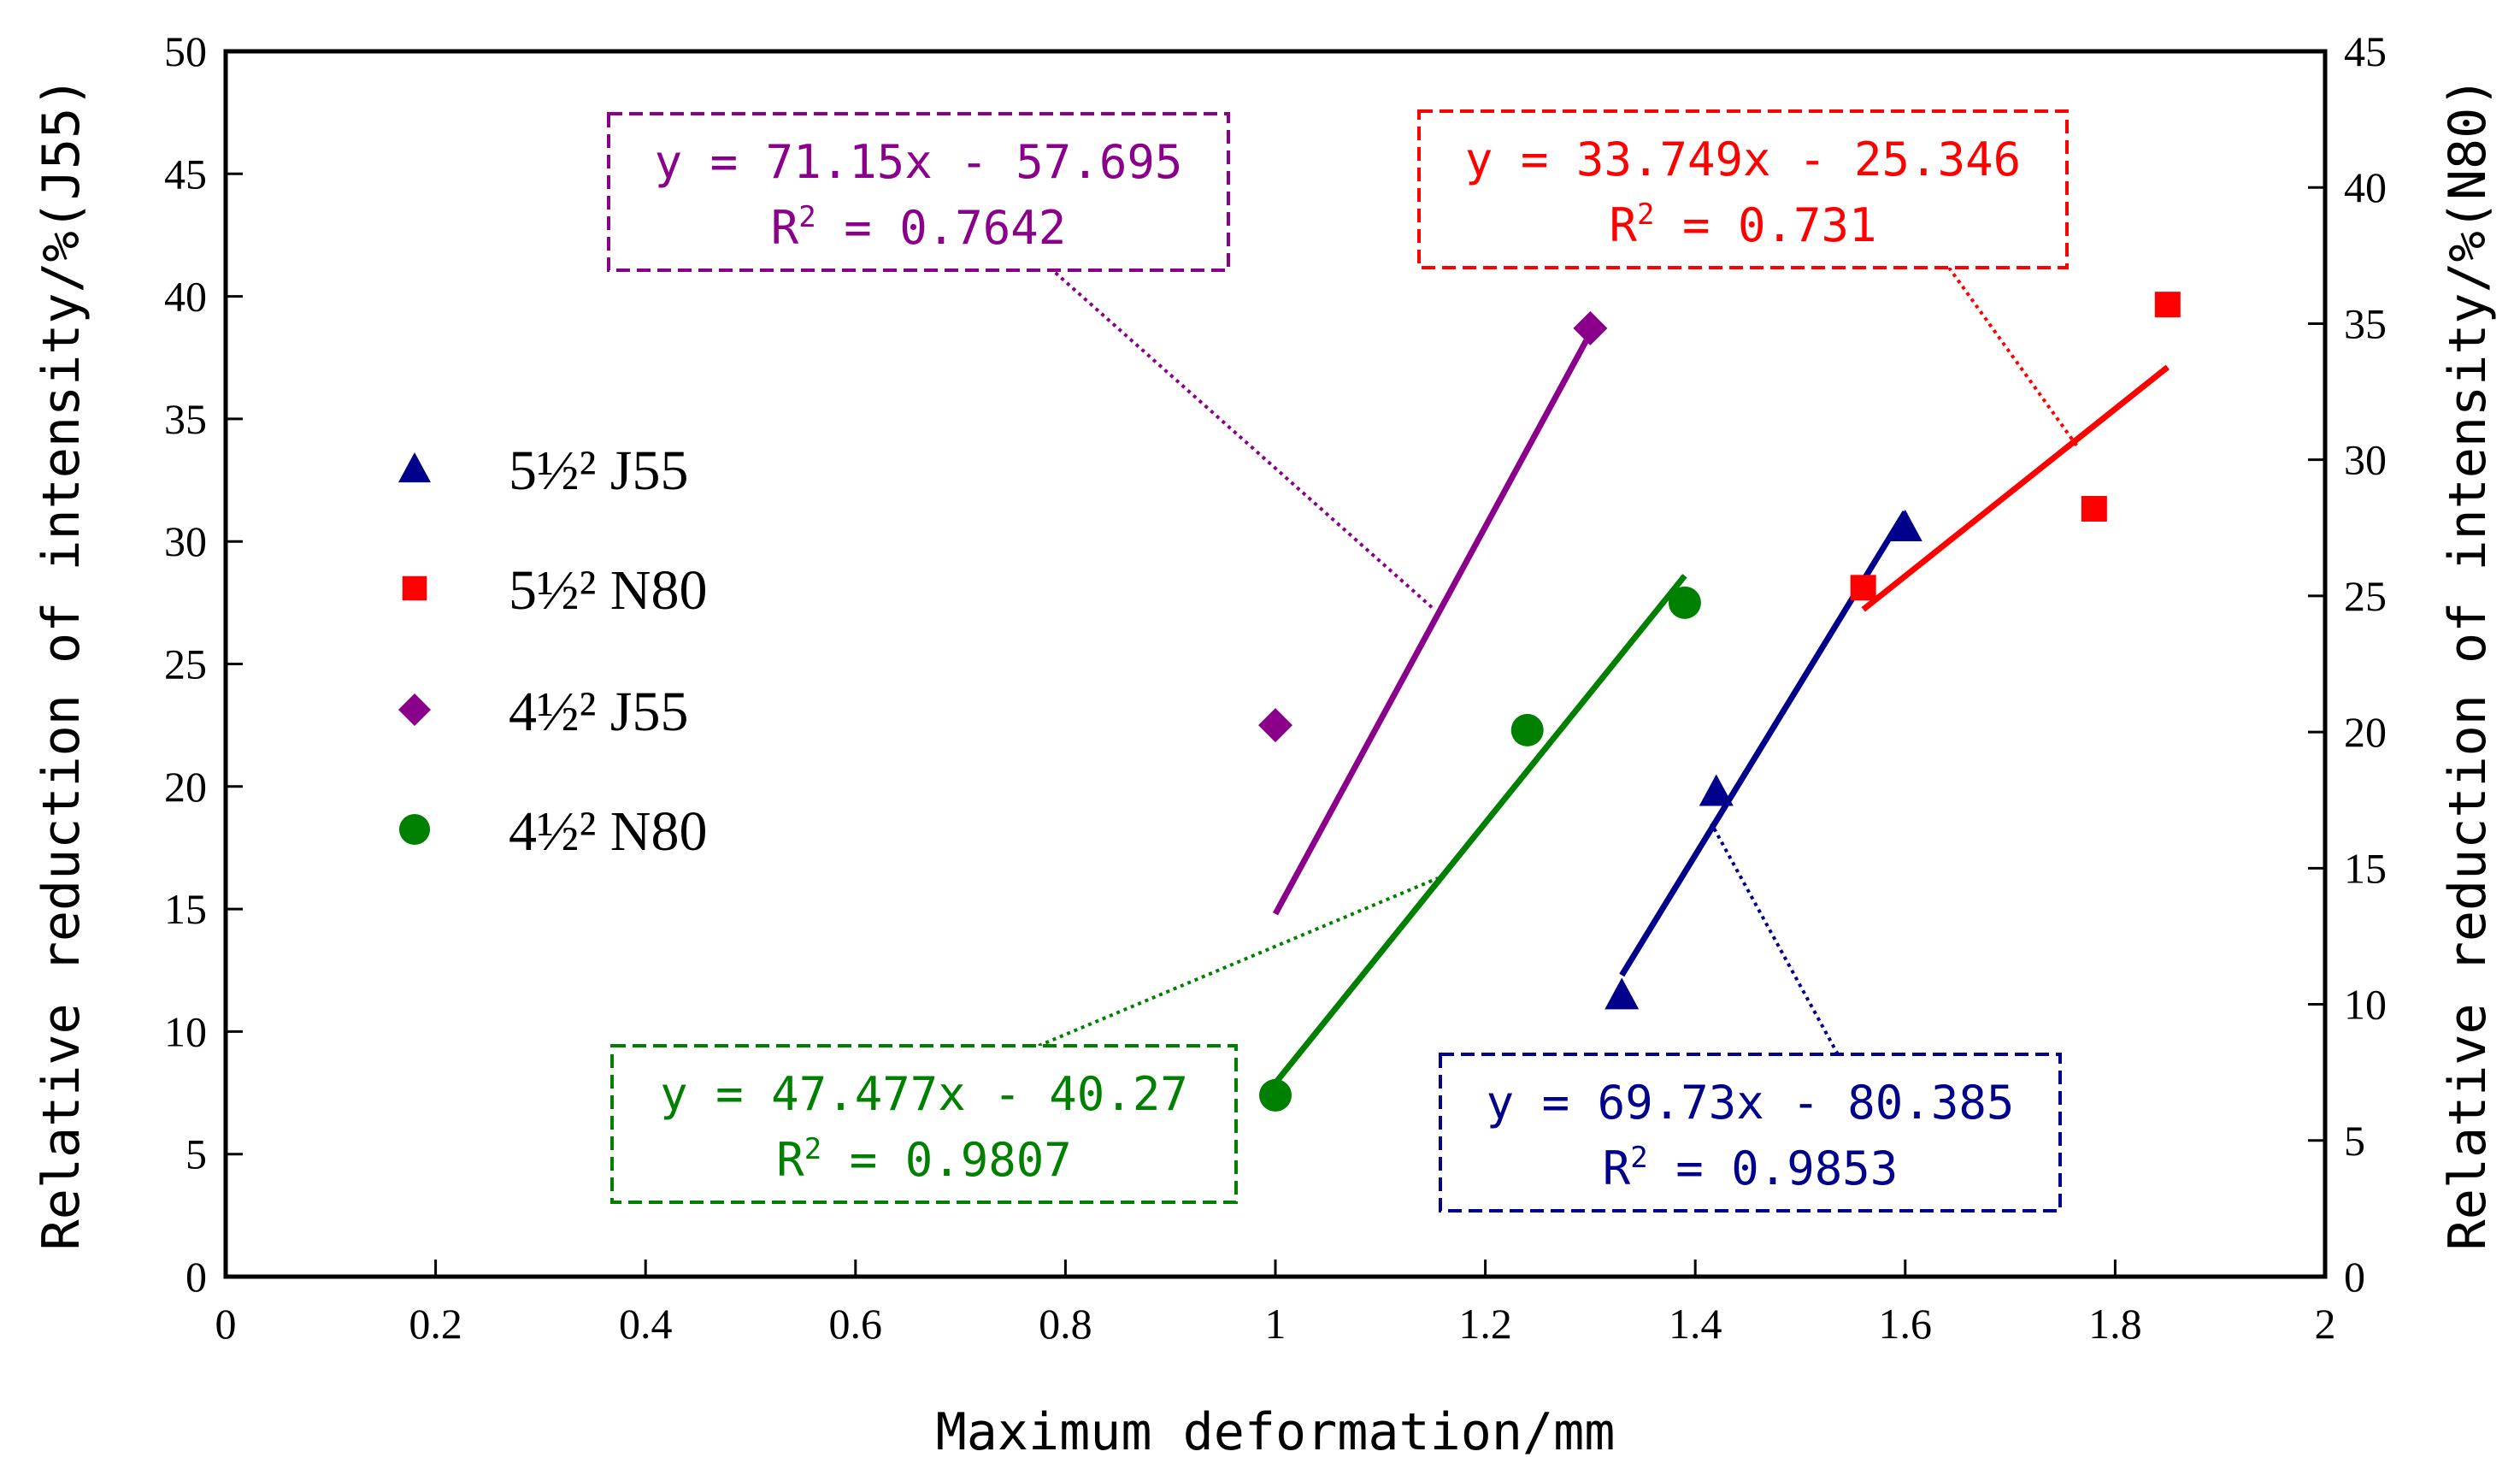 The width and height of the screenshot is (2520, 1481). I want to click on y-right-tick-label: 10, so click(2366, 1005).